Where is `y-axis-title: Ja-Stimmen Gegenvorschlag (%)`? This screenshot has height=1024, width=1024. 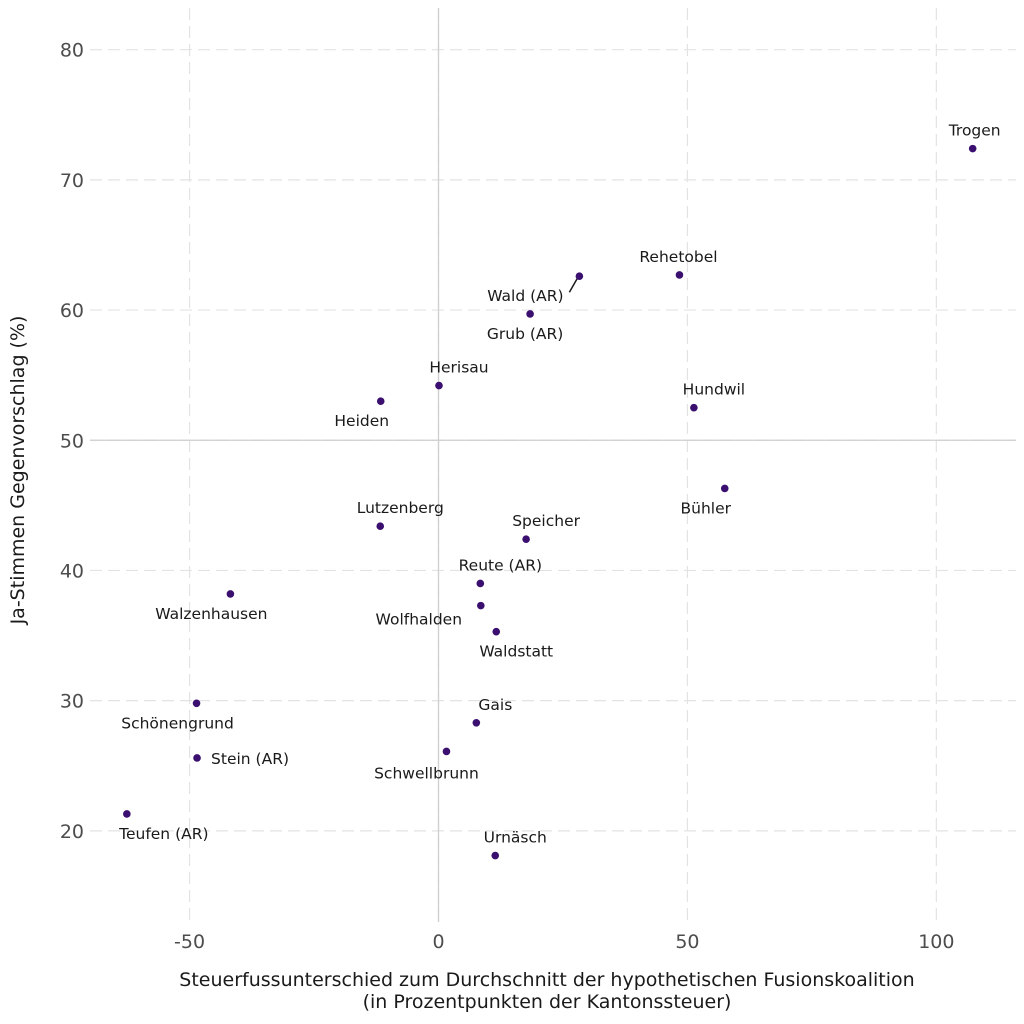 y-axis-title: Ja-Stimmen Gegenvorschlag (%) is located at coordinates (18, 471).